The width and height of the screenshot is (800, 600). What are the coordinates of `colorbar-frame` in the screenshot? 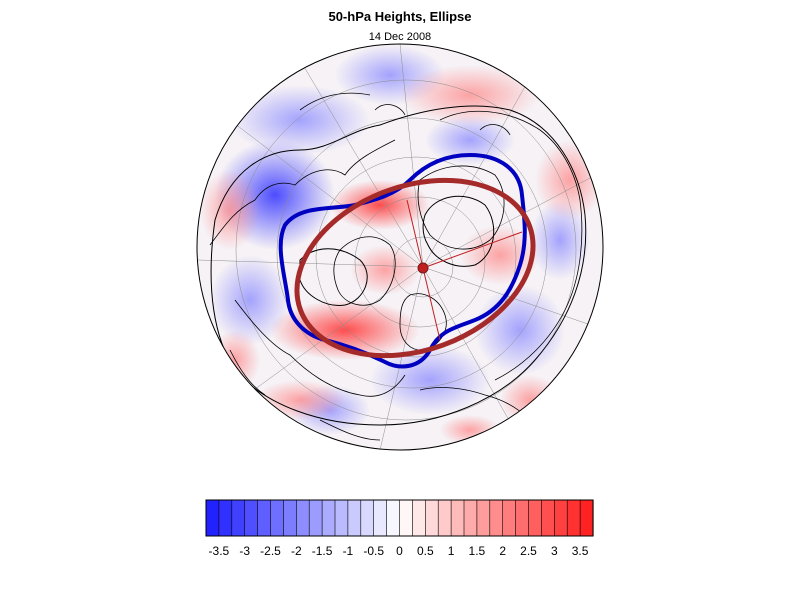 It's located at (399, 518).